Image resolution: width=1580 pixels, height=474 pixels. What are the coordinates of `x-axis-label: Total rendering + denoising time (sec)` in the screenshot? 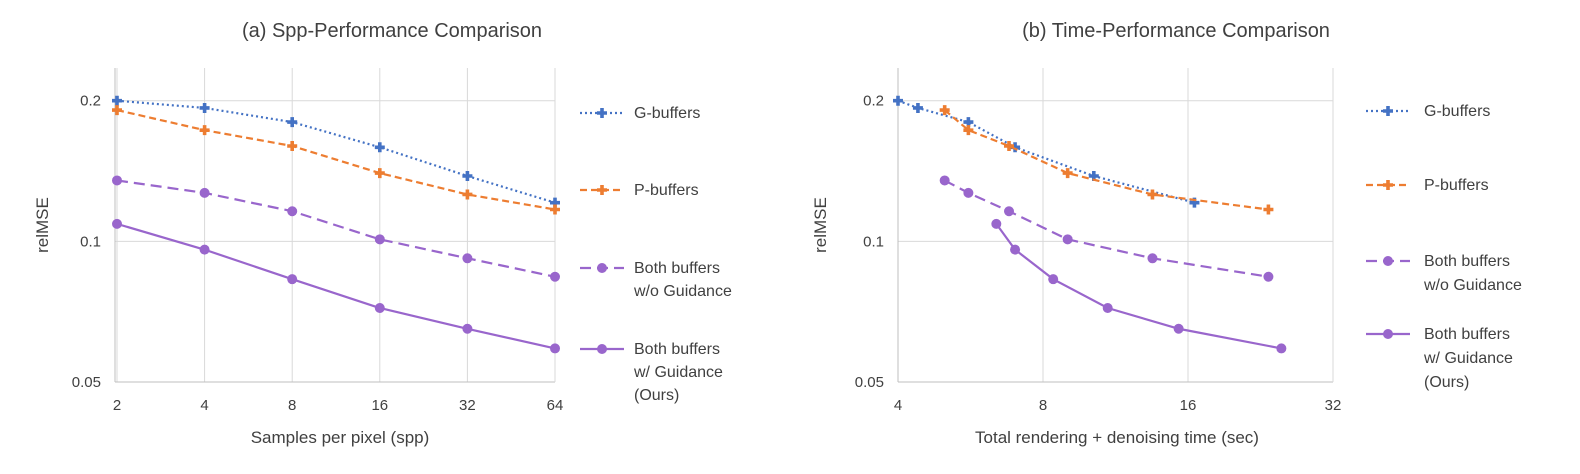 It's located at (1117, 437).